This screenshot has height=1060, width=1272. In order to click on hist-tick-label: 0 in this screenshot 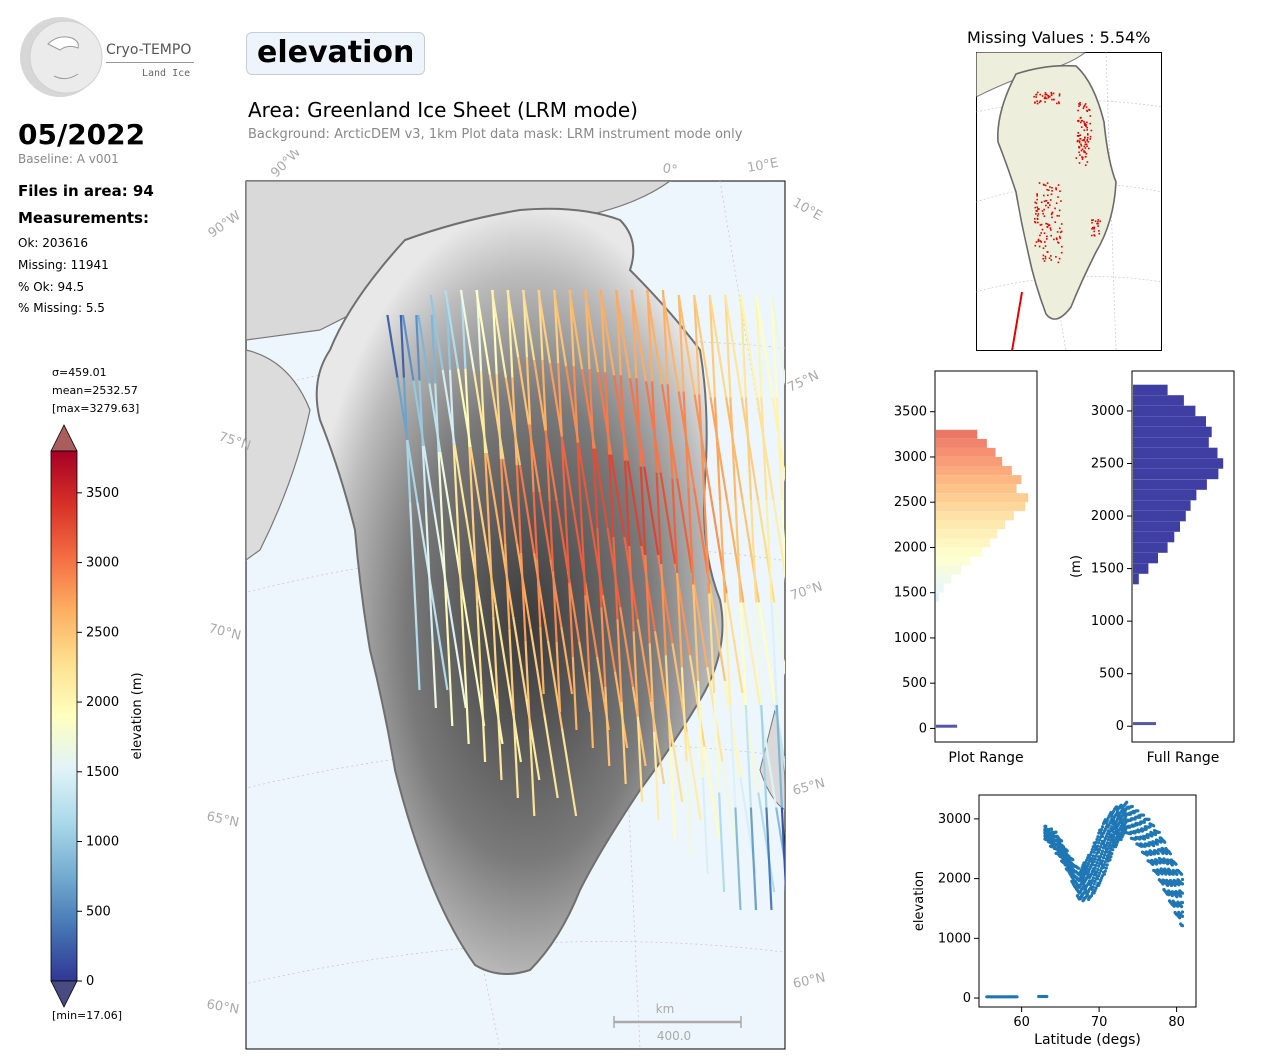, I will do `click(923, 728)`.